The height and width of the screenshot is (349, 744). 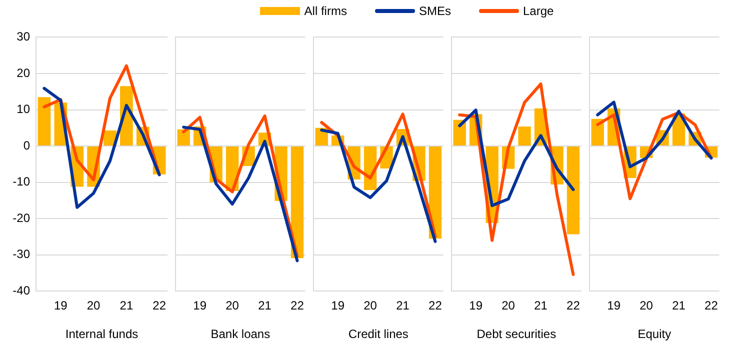 I want to click on x-axis-title: Credit lines, so click(x=378, y=334).